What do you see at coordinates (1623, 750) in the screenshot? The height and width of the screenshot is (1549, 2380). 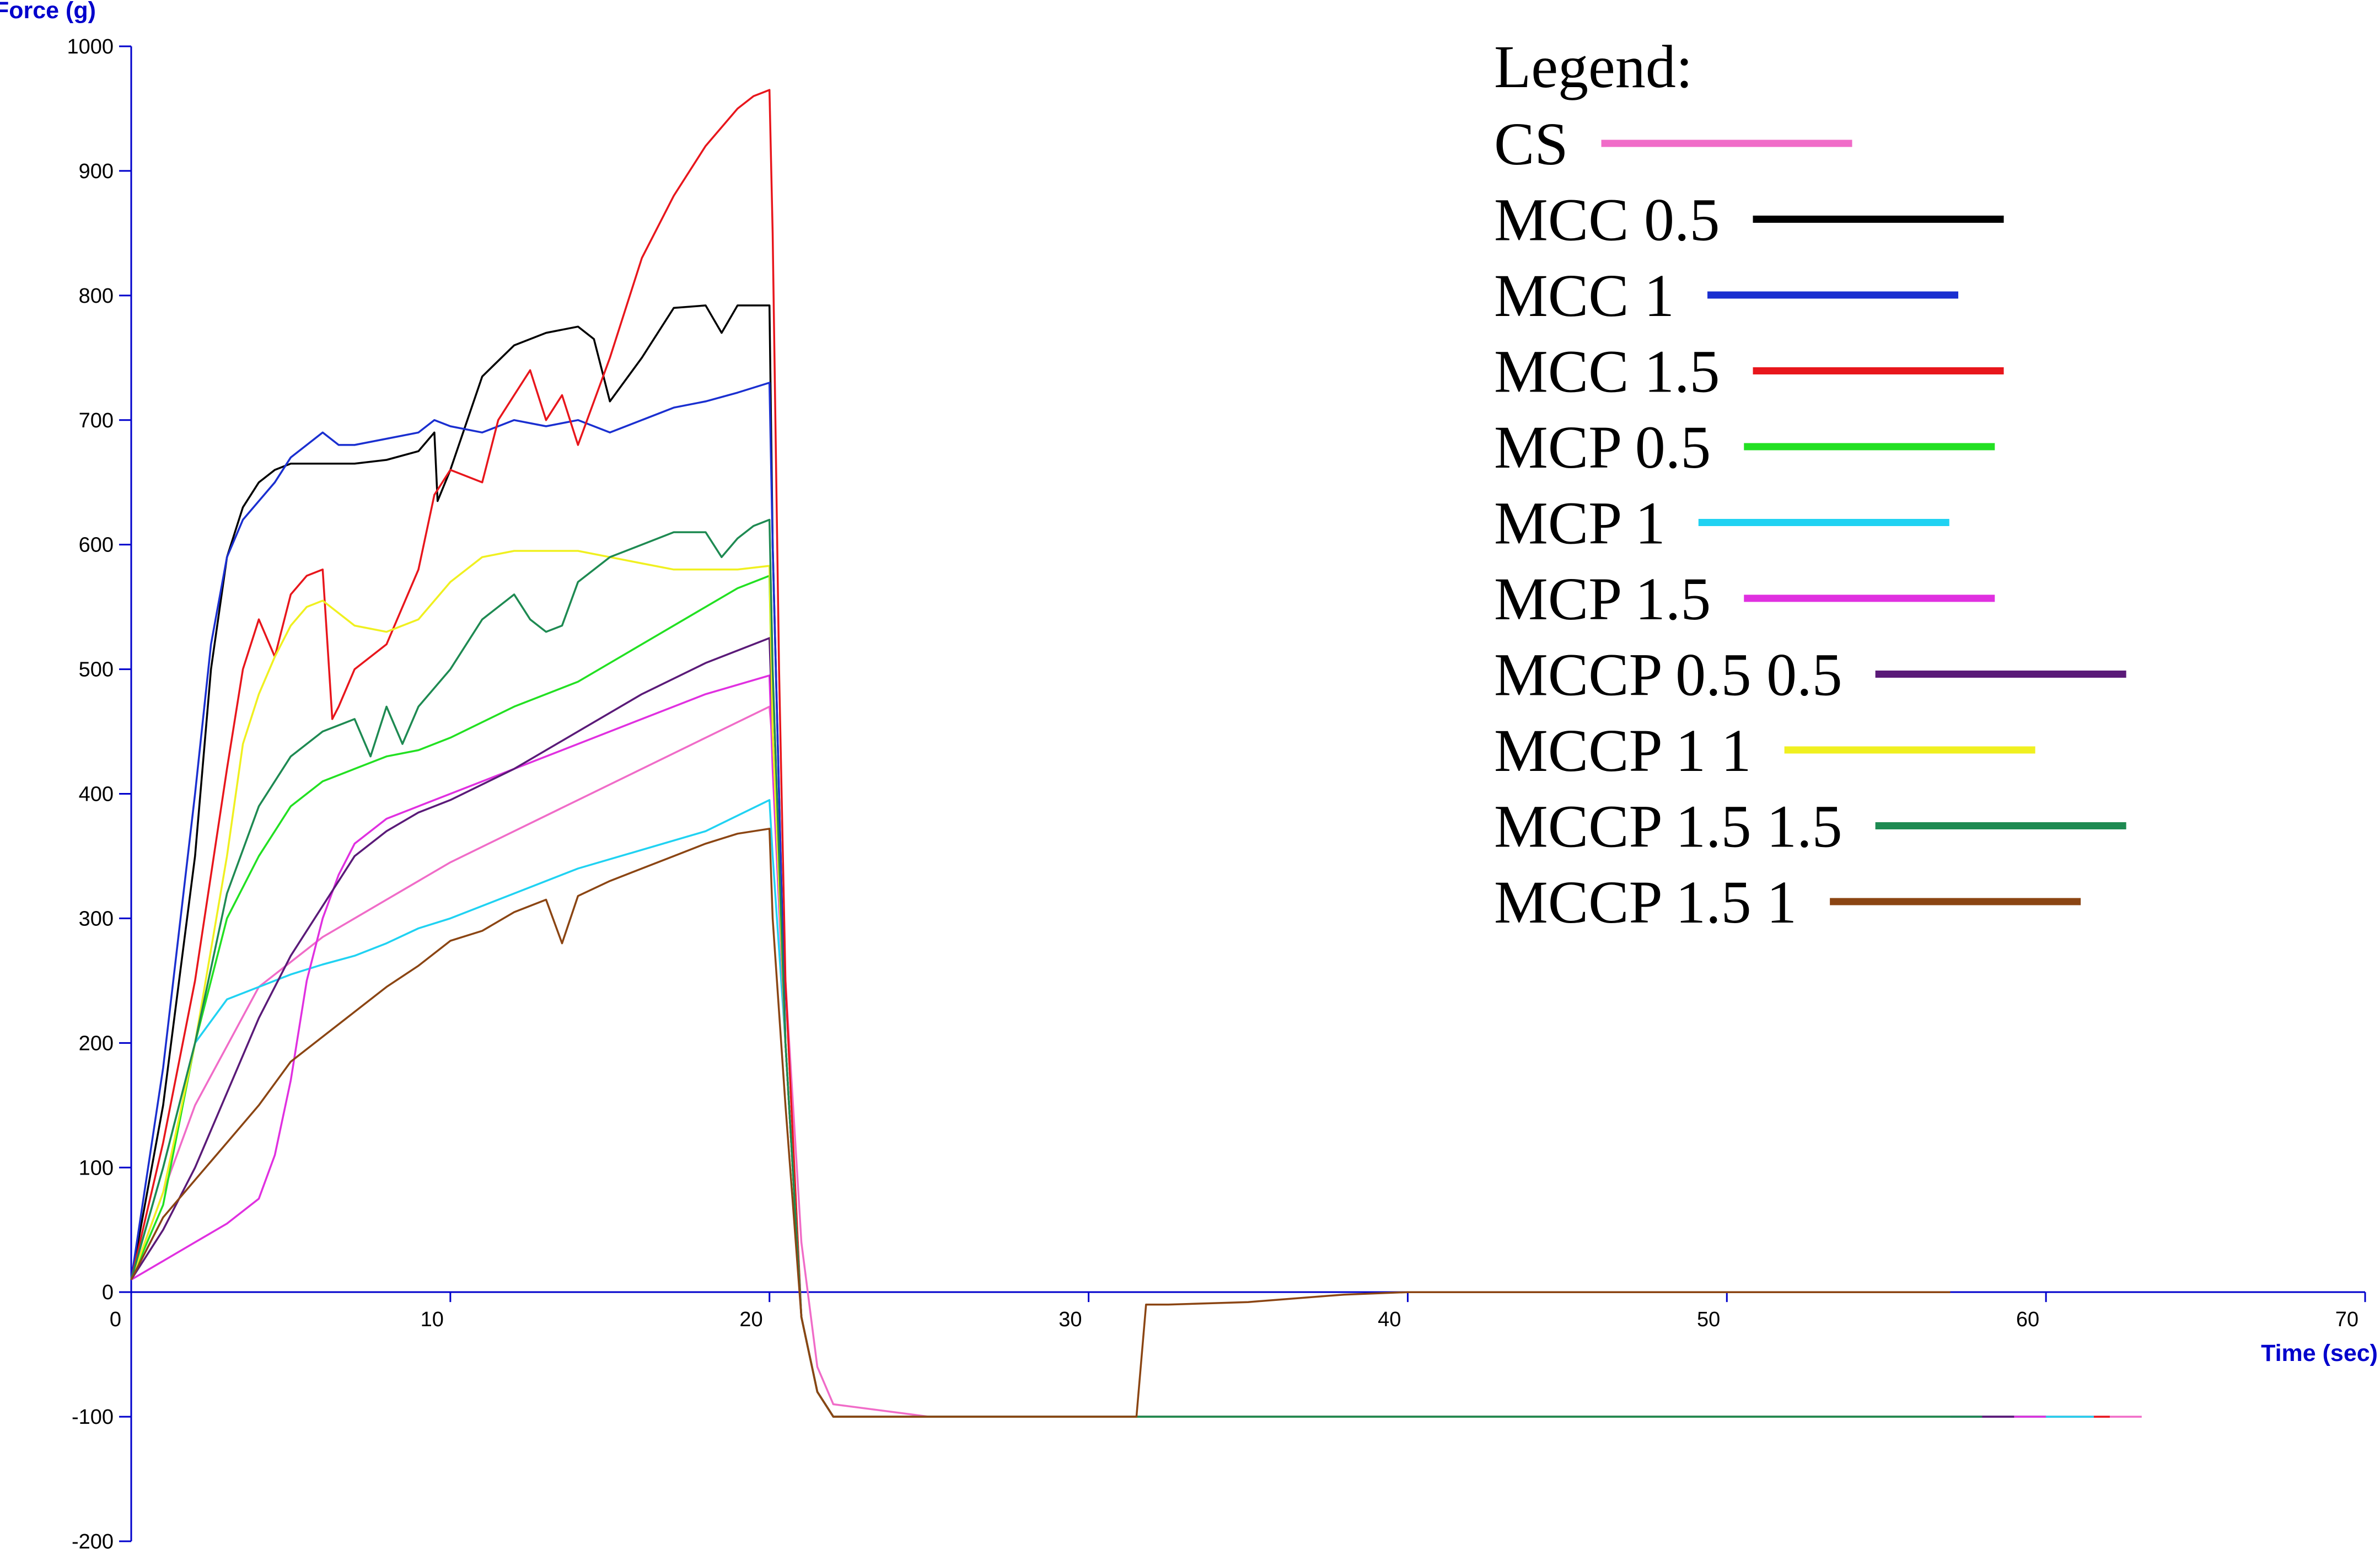 I see `legend-label: MCCP 1 1` at bounding box center [1623, 750].